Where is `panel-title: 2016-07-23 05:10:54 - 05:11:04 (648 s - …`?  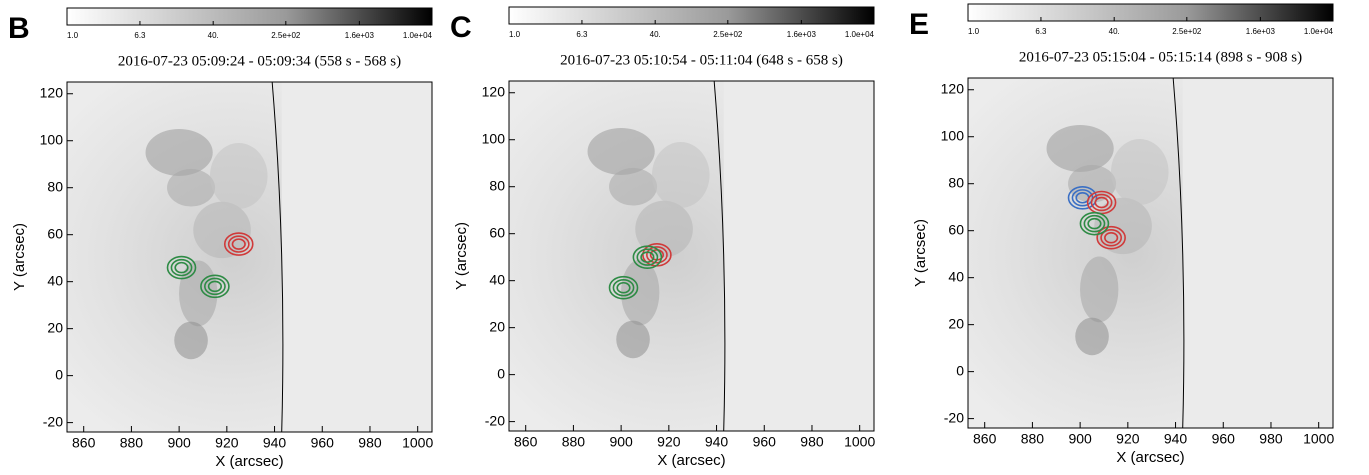
panel-title: 2016-07-23 05:10:54 - 05:11:04 (648 s - … is located at coordinates (701, 60).